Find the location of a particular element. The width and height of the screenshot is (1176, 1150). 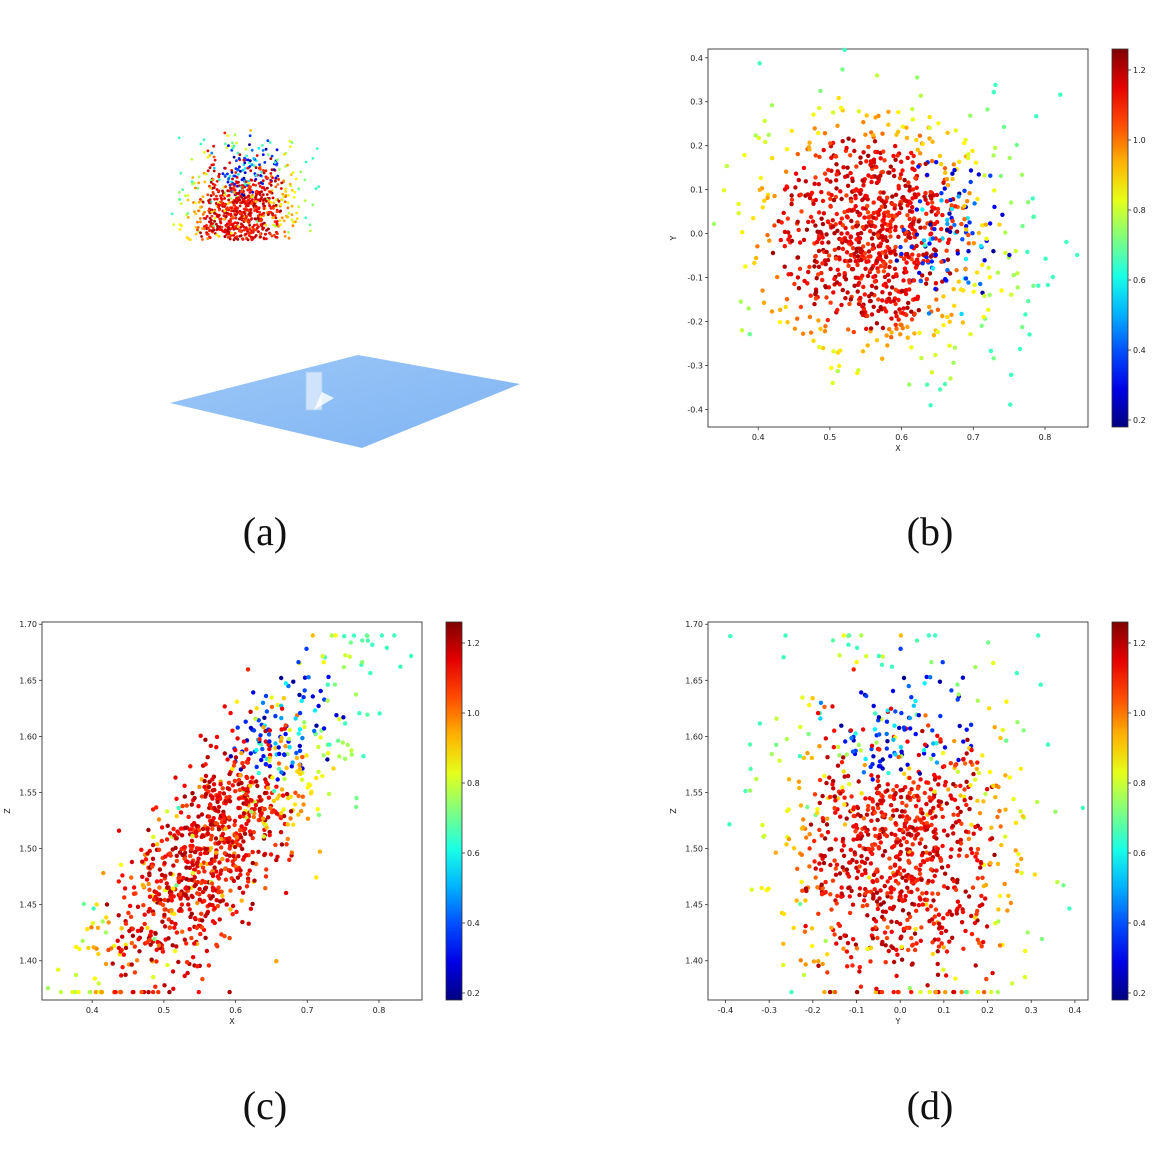

y-tick-label: 1.65 is located at coordinates (28, 680).